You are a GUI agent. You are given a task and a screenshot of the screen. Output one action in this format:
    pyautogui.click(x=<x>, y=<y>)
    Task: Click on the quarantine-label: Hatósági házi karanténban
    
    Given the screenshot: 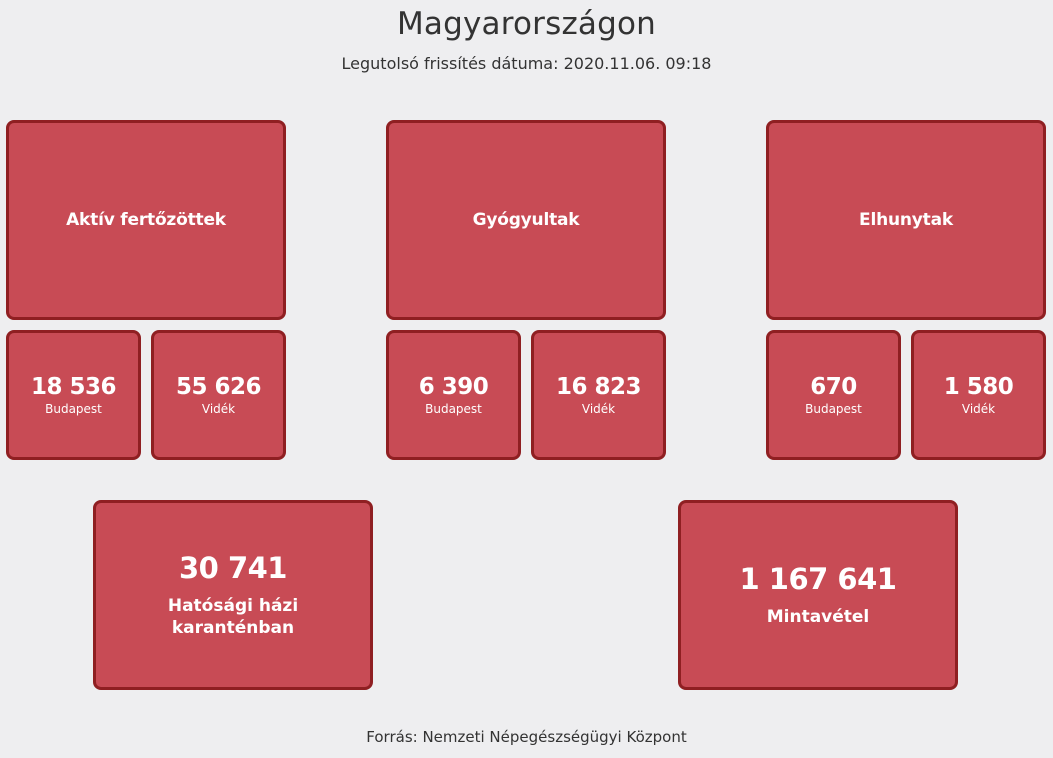 What is the action you would take?
    pyautogui.click(x=233, y=617)
    